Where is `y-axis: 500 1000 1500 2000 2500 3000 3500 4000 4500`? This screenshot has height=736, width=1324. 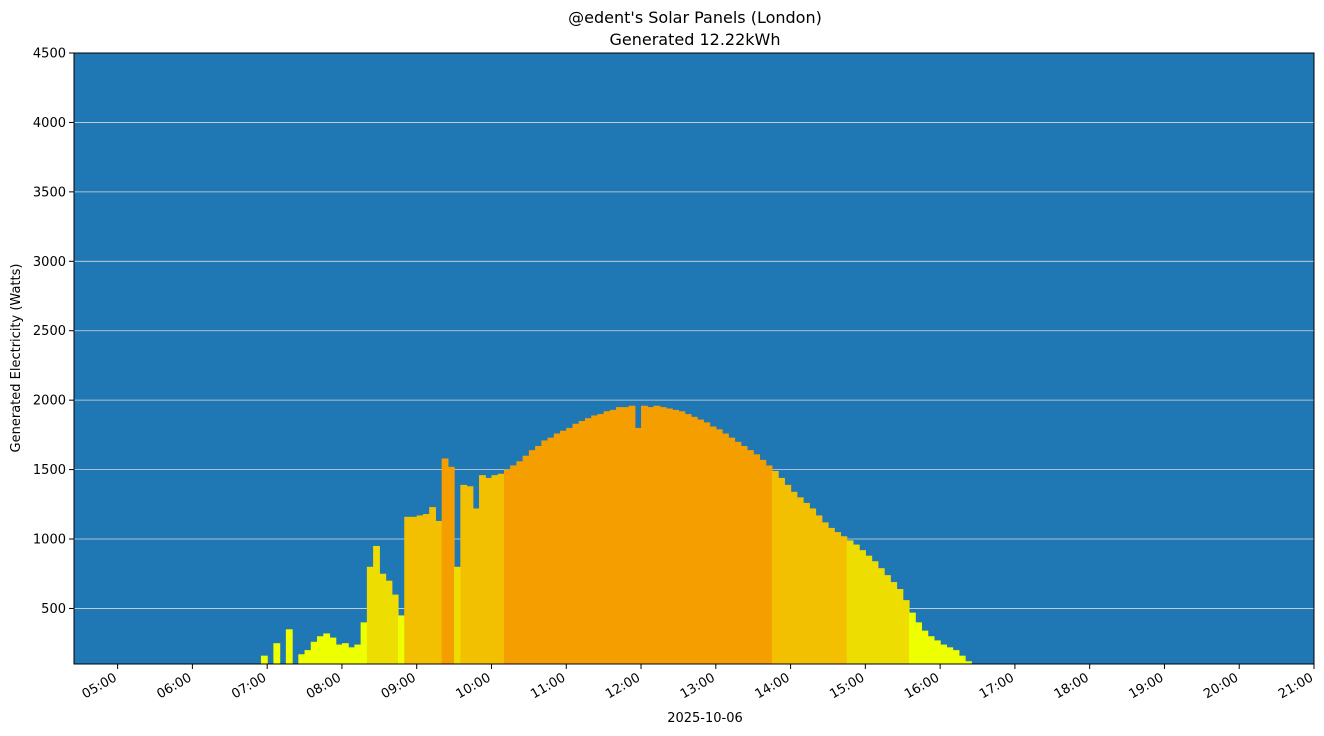 y-axis: 500 1000 1500 2000 2500 3000 3500 4000 4500 is located at coordinates (53, 332).